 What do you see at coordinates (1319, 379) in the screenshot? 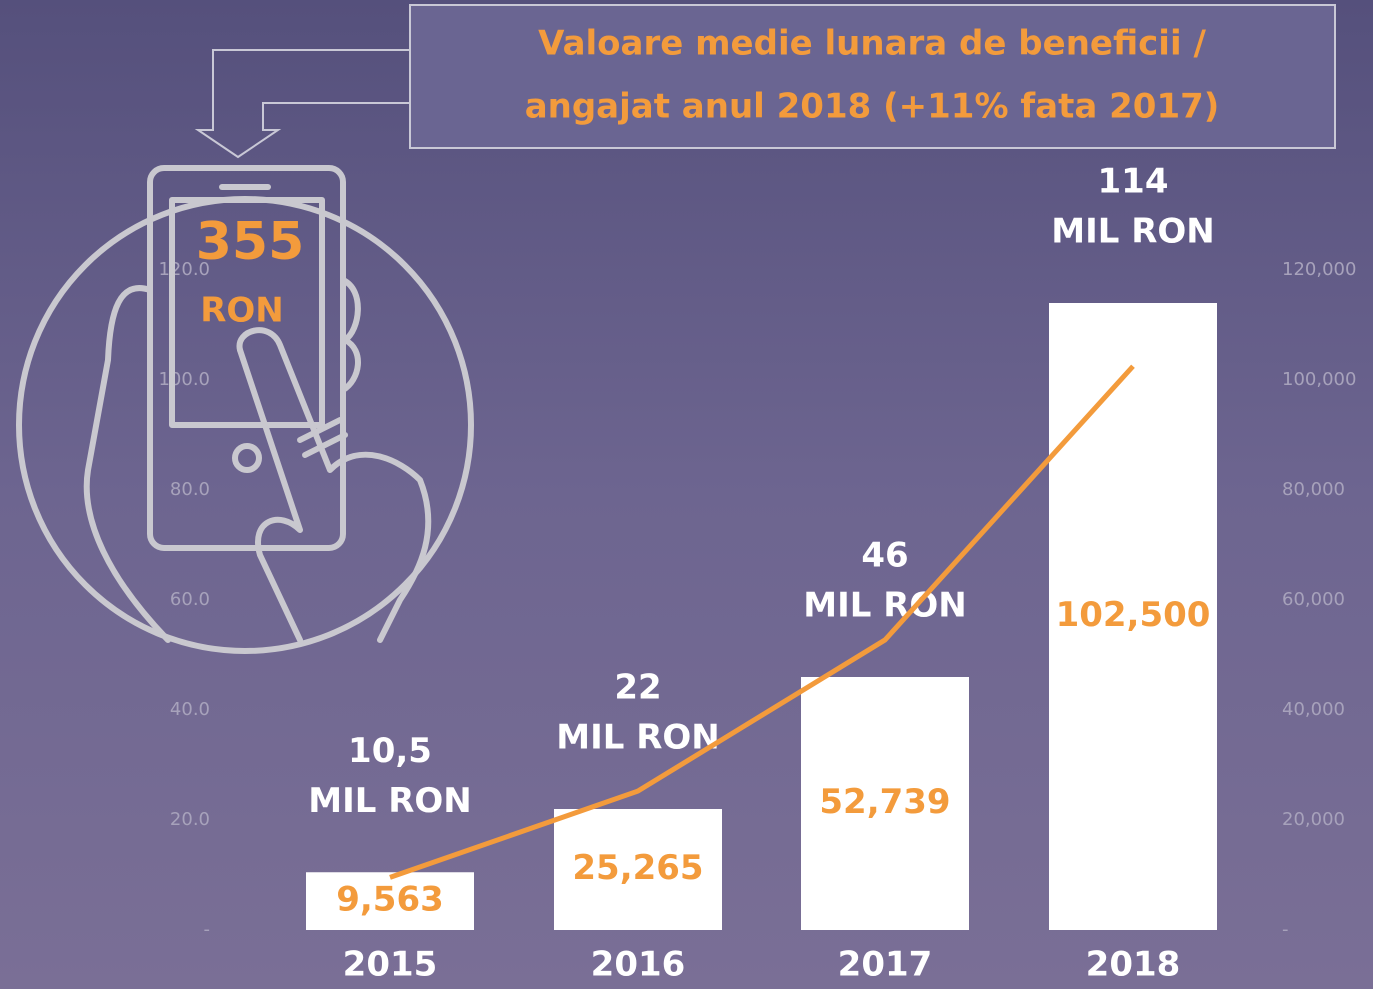
I see `y2-tick-label: 100,000` at bounding box center [1319, 379].